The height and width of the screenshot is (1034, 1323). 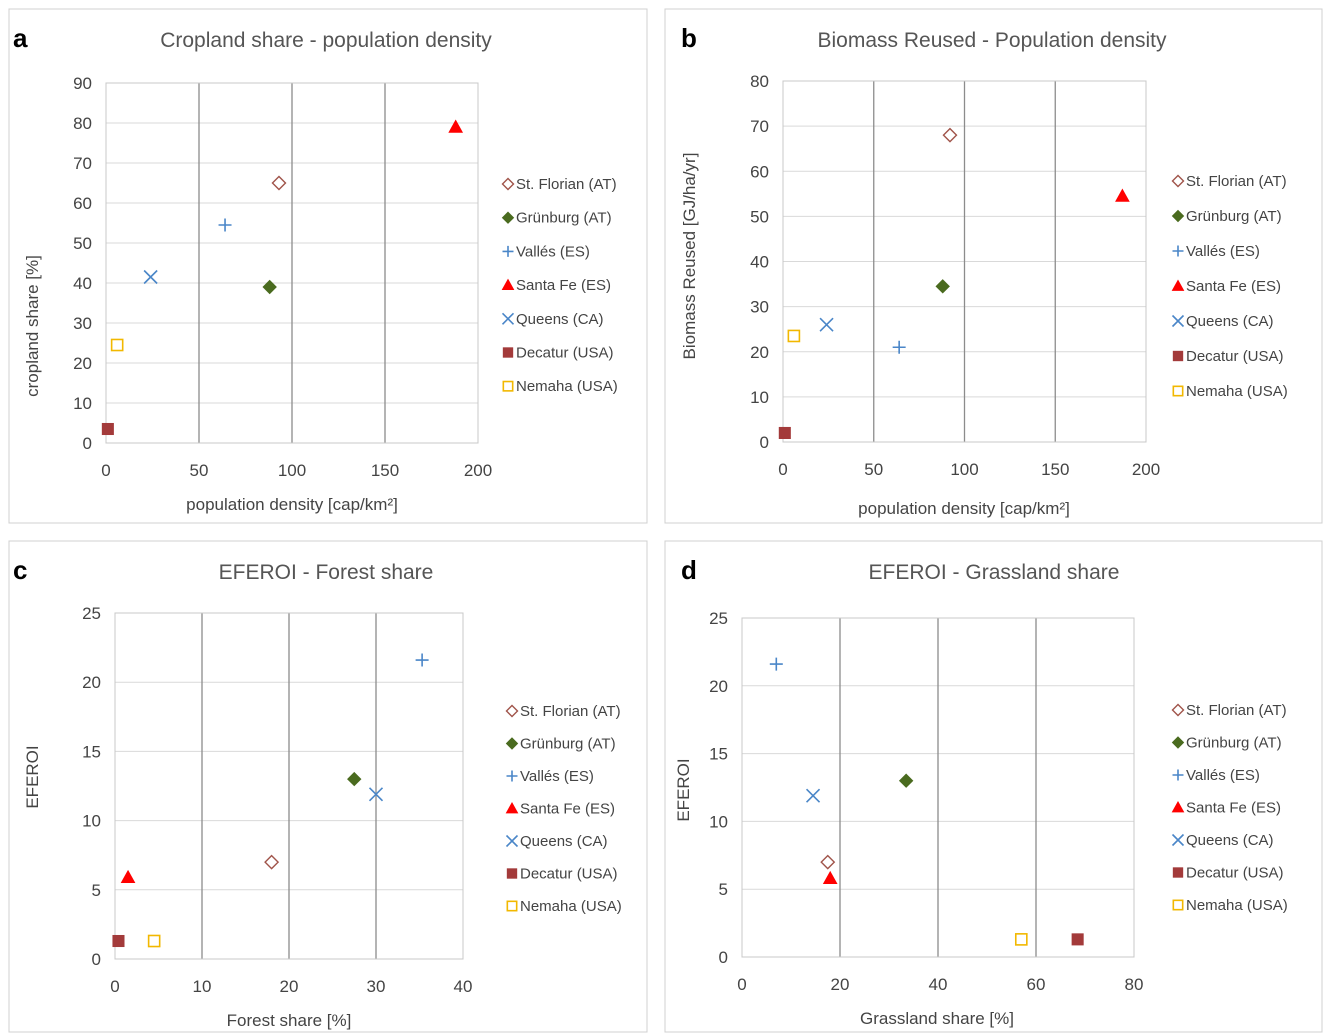 What do you see at coordinates (32, 776) in the screenshot?
I see `y-axis-label: EFEROI` at bounding box center [32, 776].